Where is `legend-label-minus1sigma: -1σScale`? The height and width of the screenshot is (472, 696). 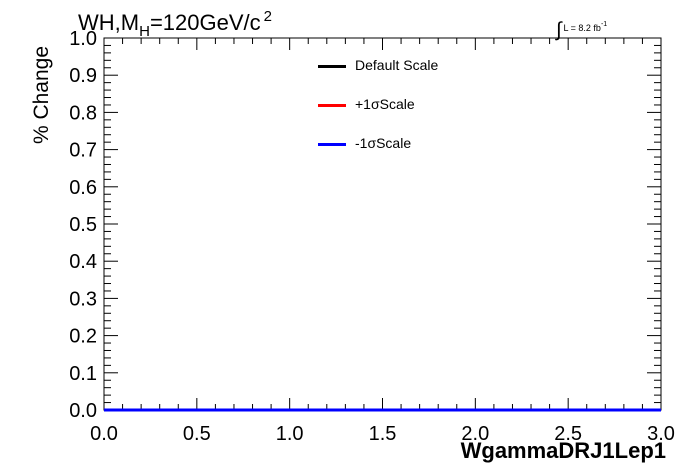 legend-label-minus1sigma: -1σScale is located at coordinates (383, 143).